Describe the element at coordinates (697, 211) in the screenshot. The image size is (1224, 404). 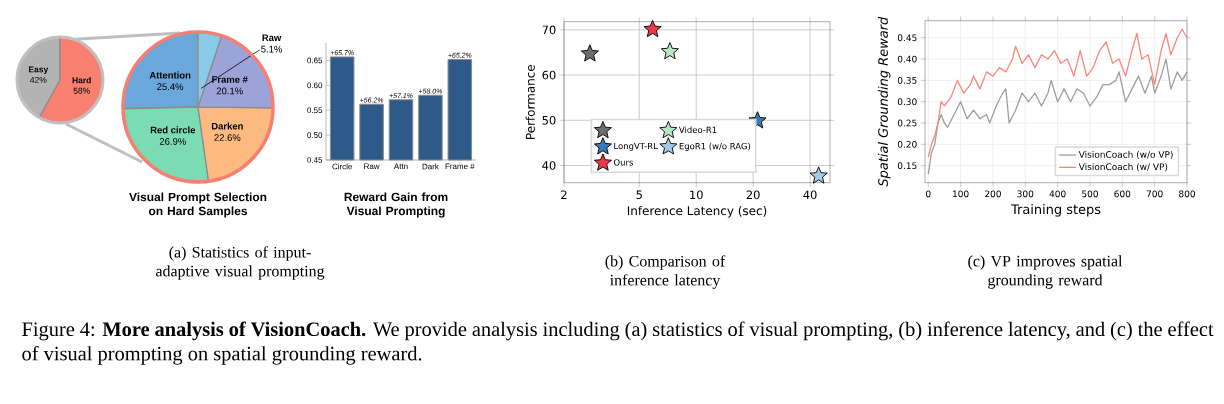
I see `x-axis-title: Inference Latency (sec)` at that location.